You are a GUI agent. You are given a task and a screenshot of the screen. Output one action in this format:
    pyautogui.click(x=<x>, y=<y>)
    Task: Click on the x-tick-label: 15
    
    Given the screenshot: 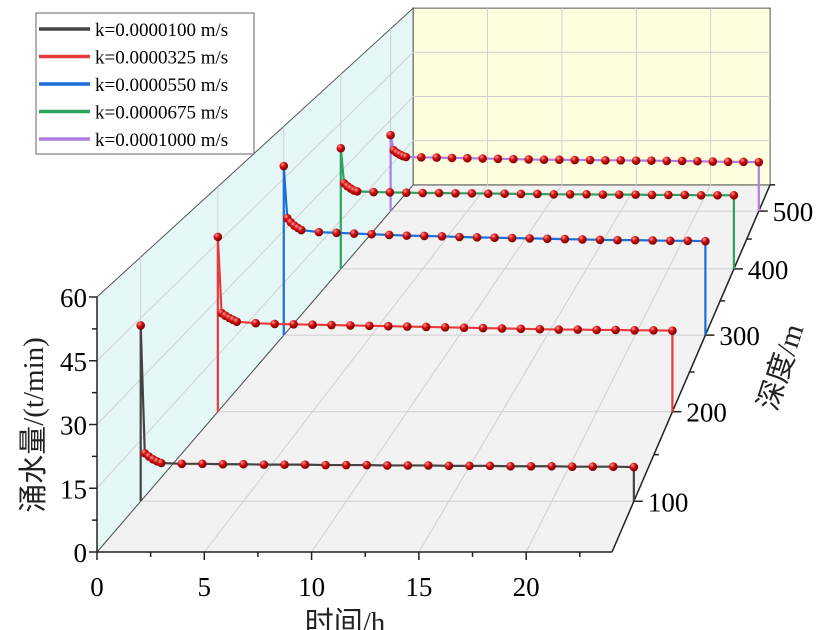 What is the action you would take?
    pyautogui.click(x=418, y=587)
    